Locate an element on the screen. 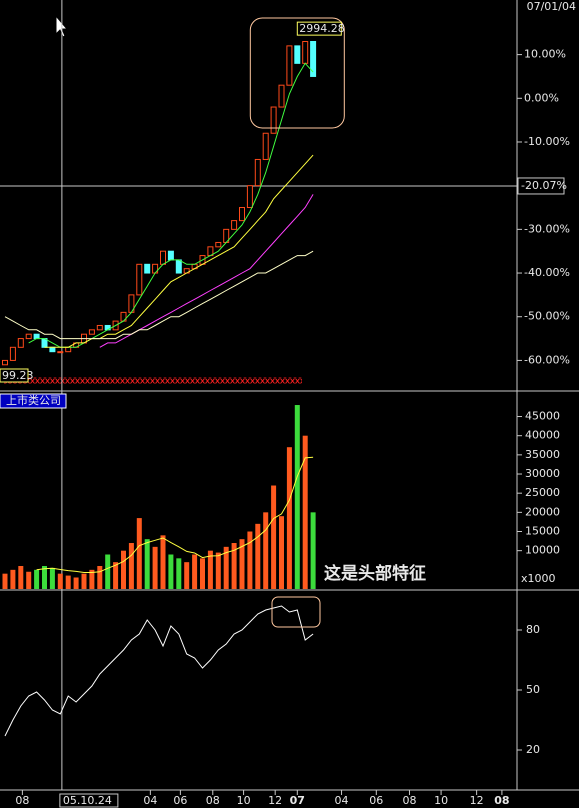 This screenshot has height=808, width=579. indicator-highlight is located at coordinates (296, 612).